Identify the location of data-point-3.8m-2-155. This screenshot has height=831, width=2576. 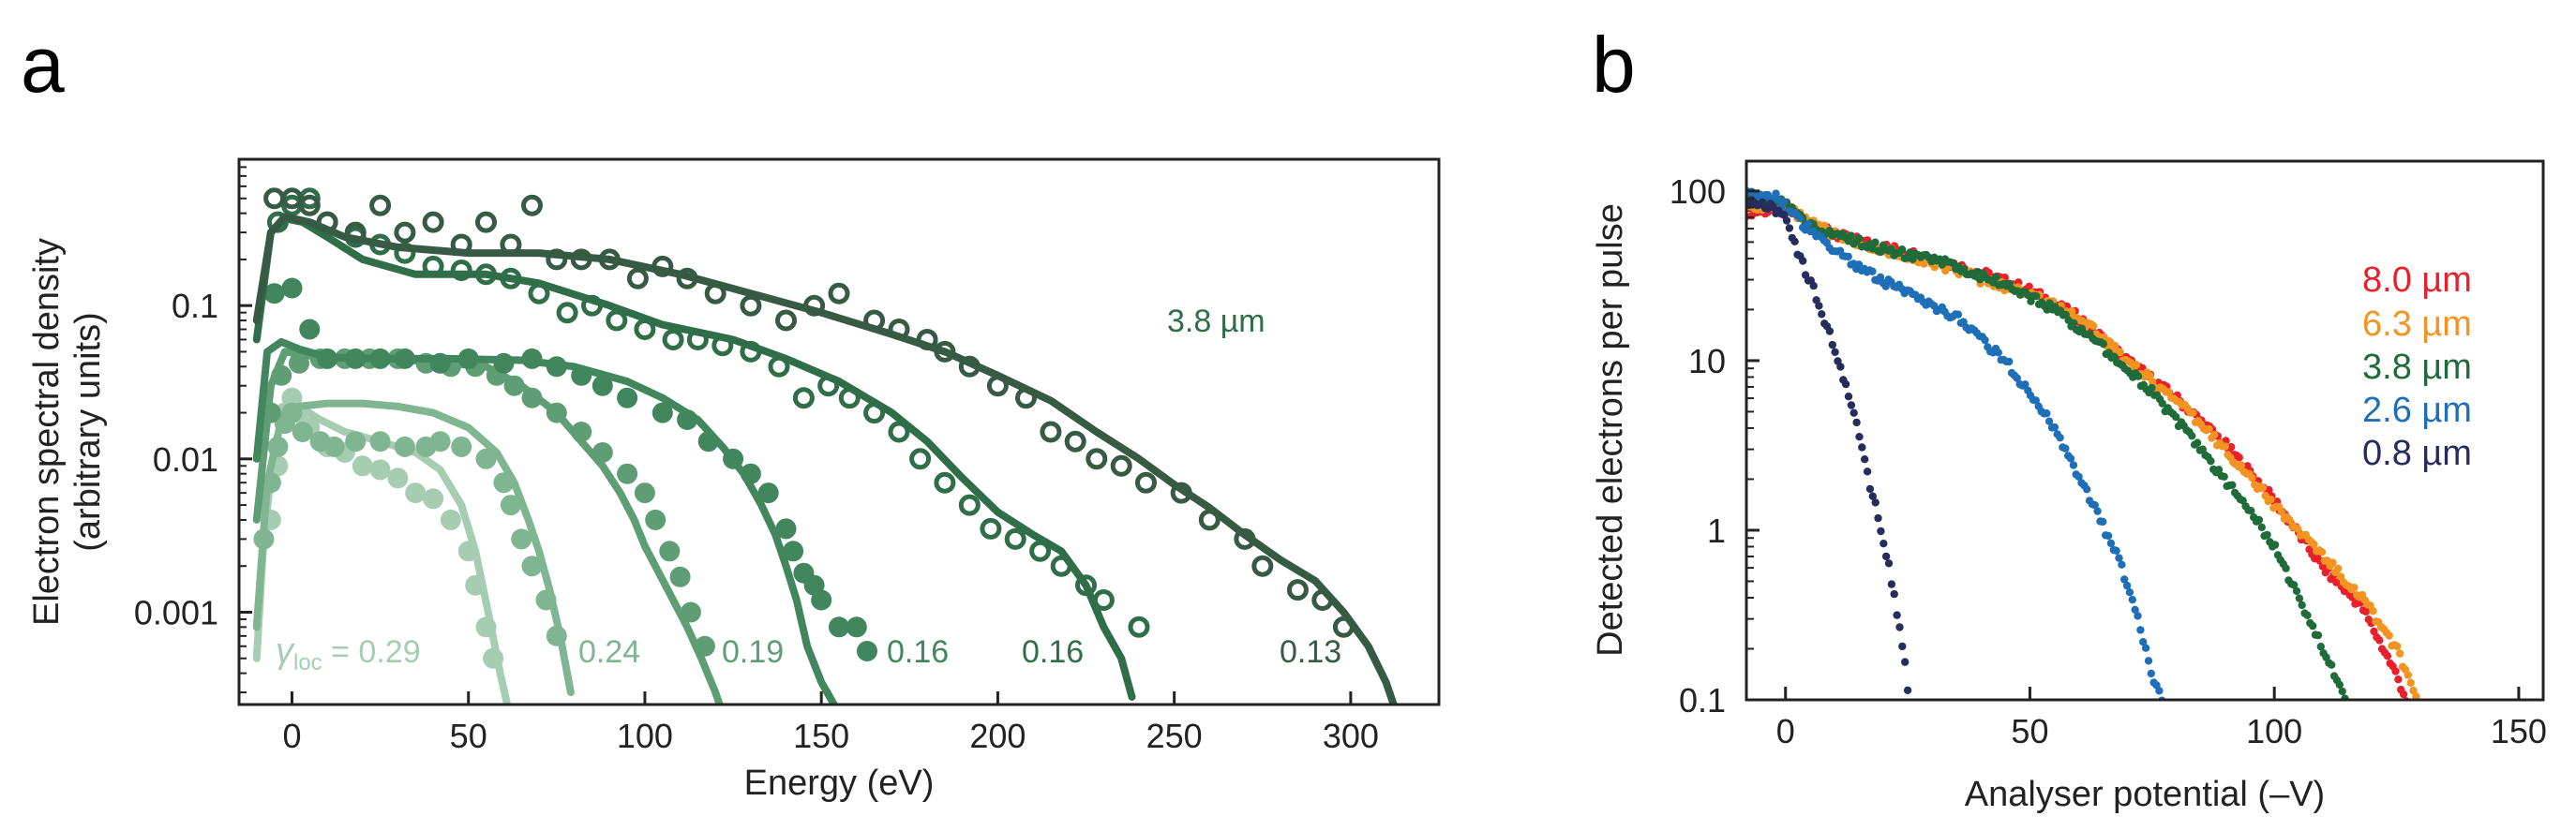
(2162, 403).